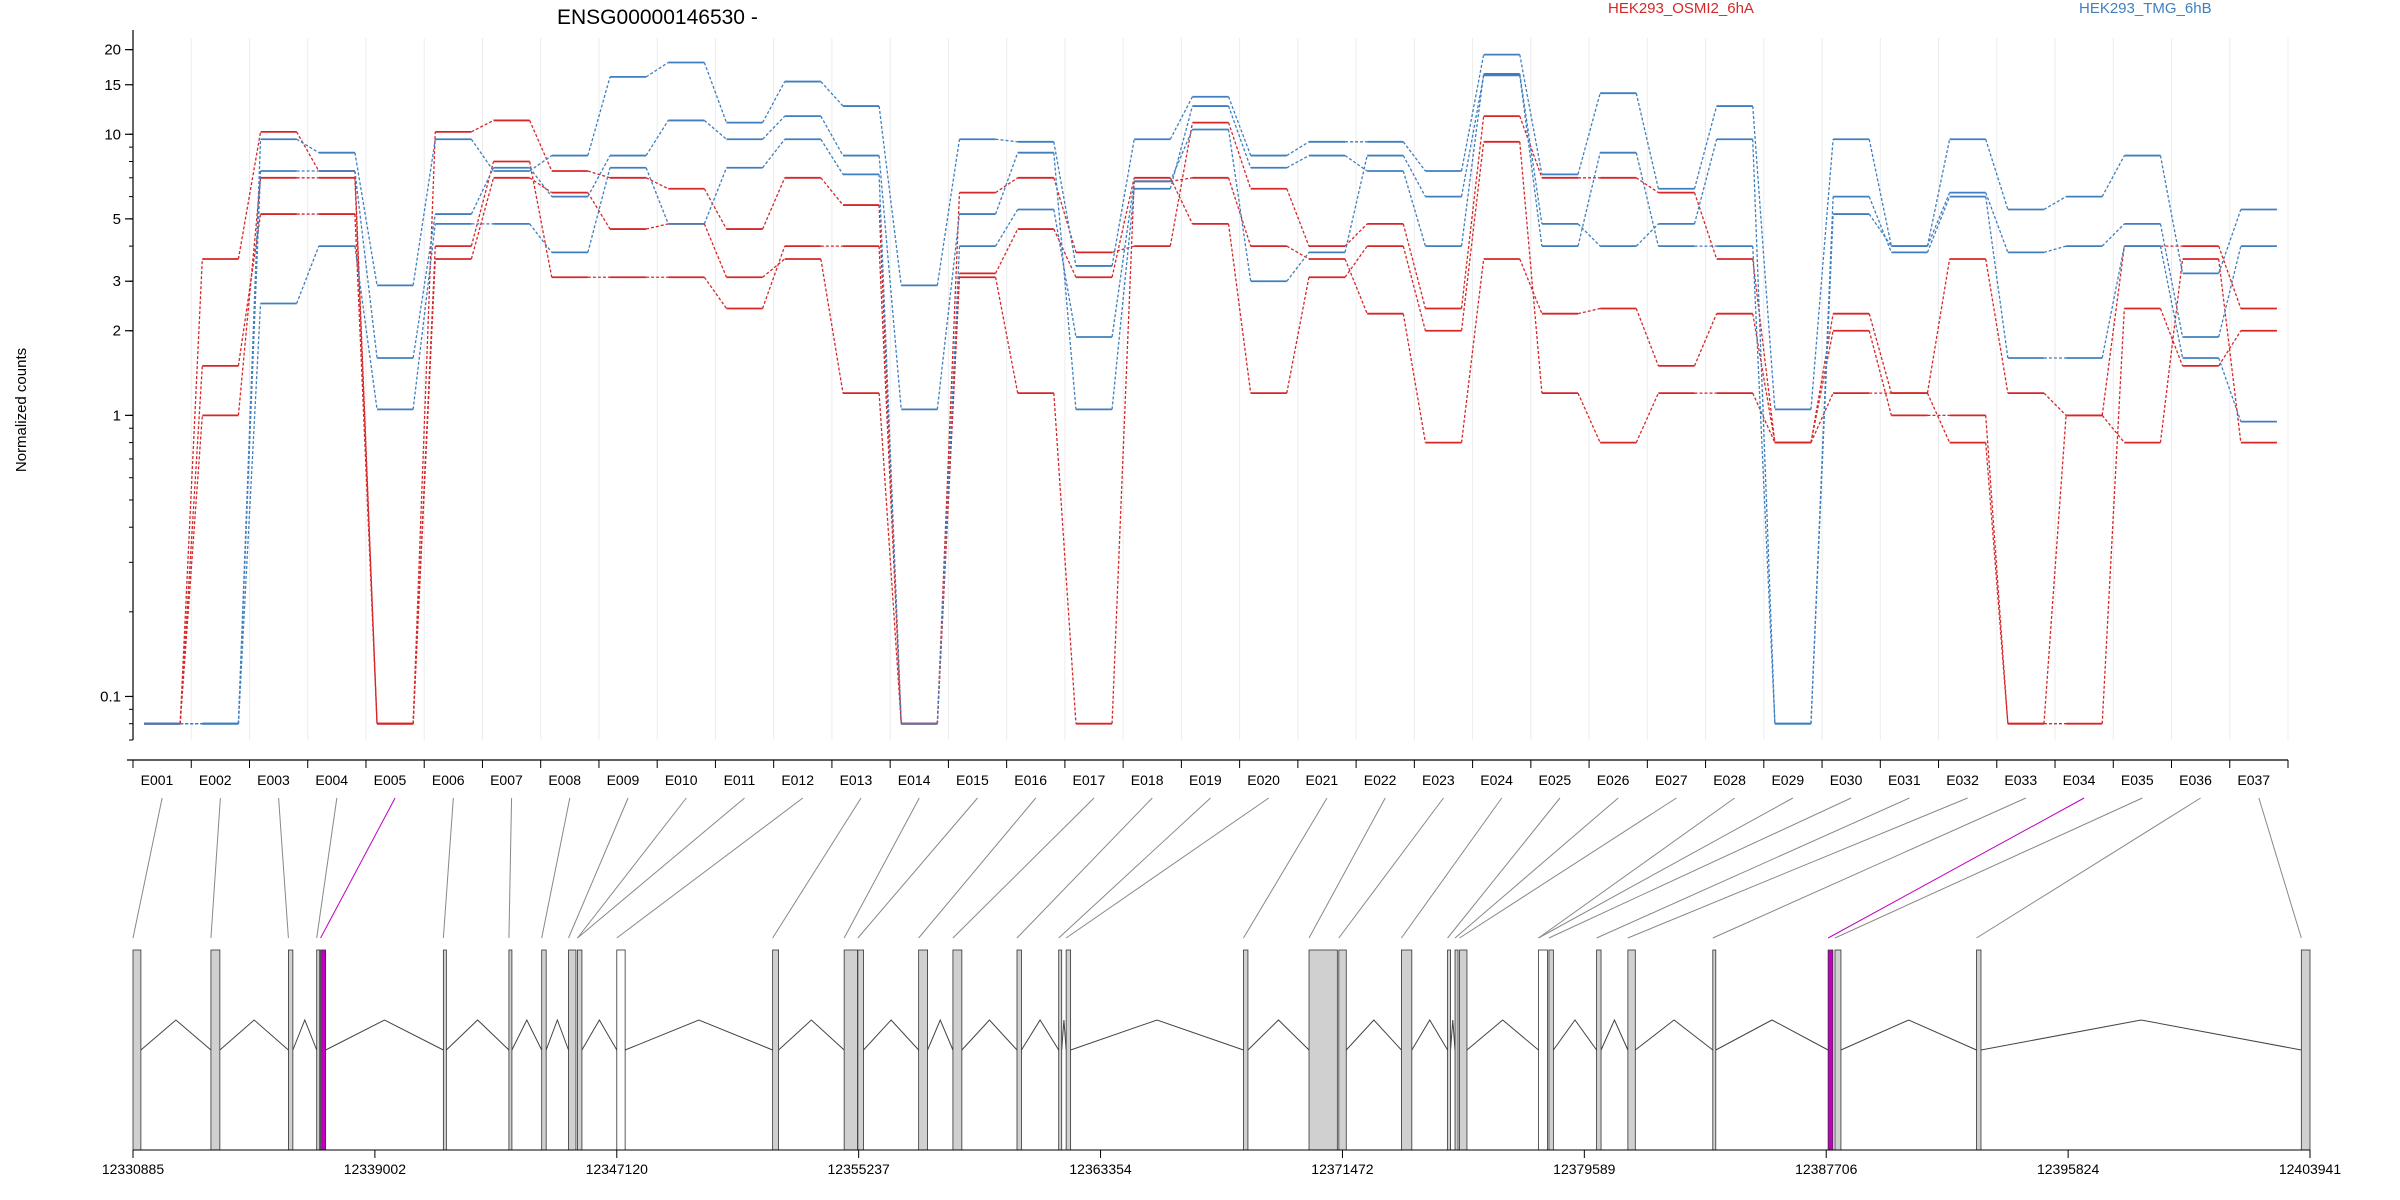 This screenshot has height=1200, width=2400. What do you see at coordinates (1217, 868) in the screenshot?
I see `exon-connector-lines` at bounding box center [1217, 868].